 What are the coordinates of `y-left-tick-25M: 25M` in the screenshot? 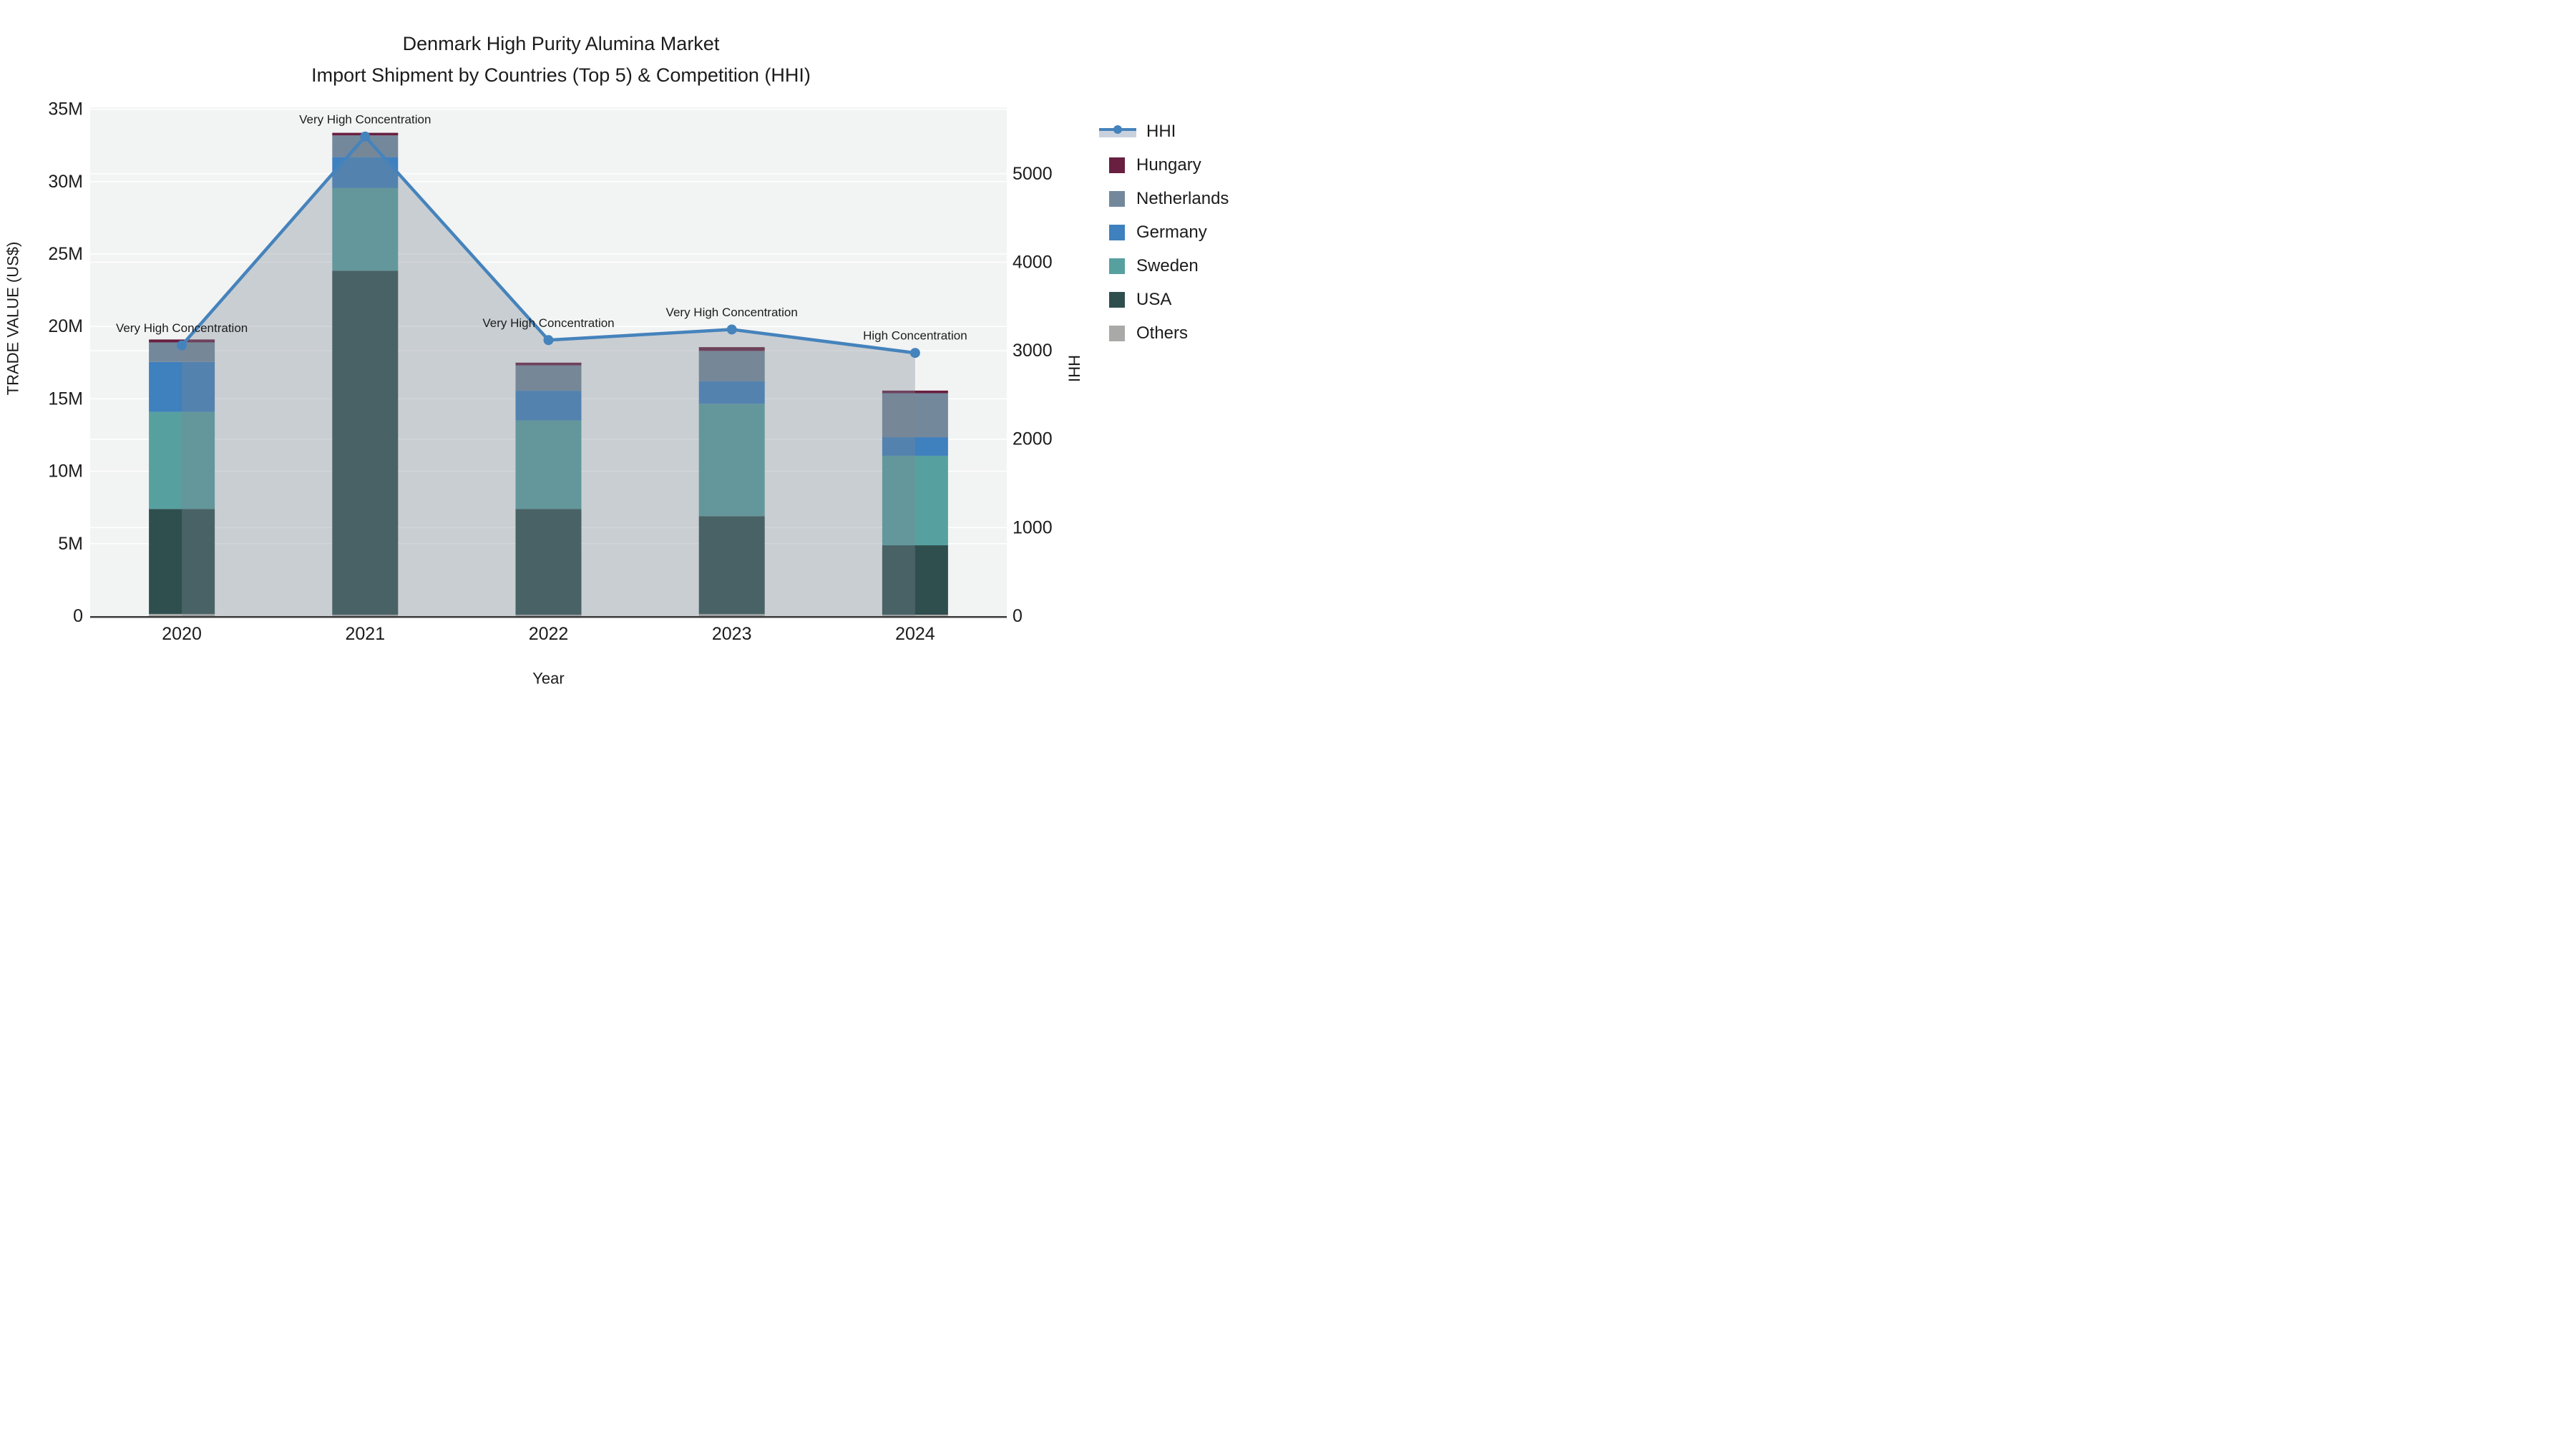 It's located at (65, 254).